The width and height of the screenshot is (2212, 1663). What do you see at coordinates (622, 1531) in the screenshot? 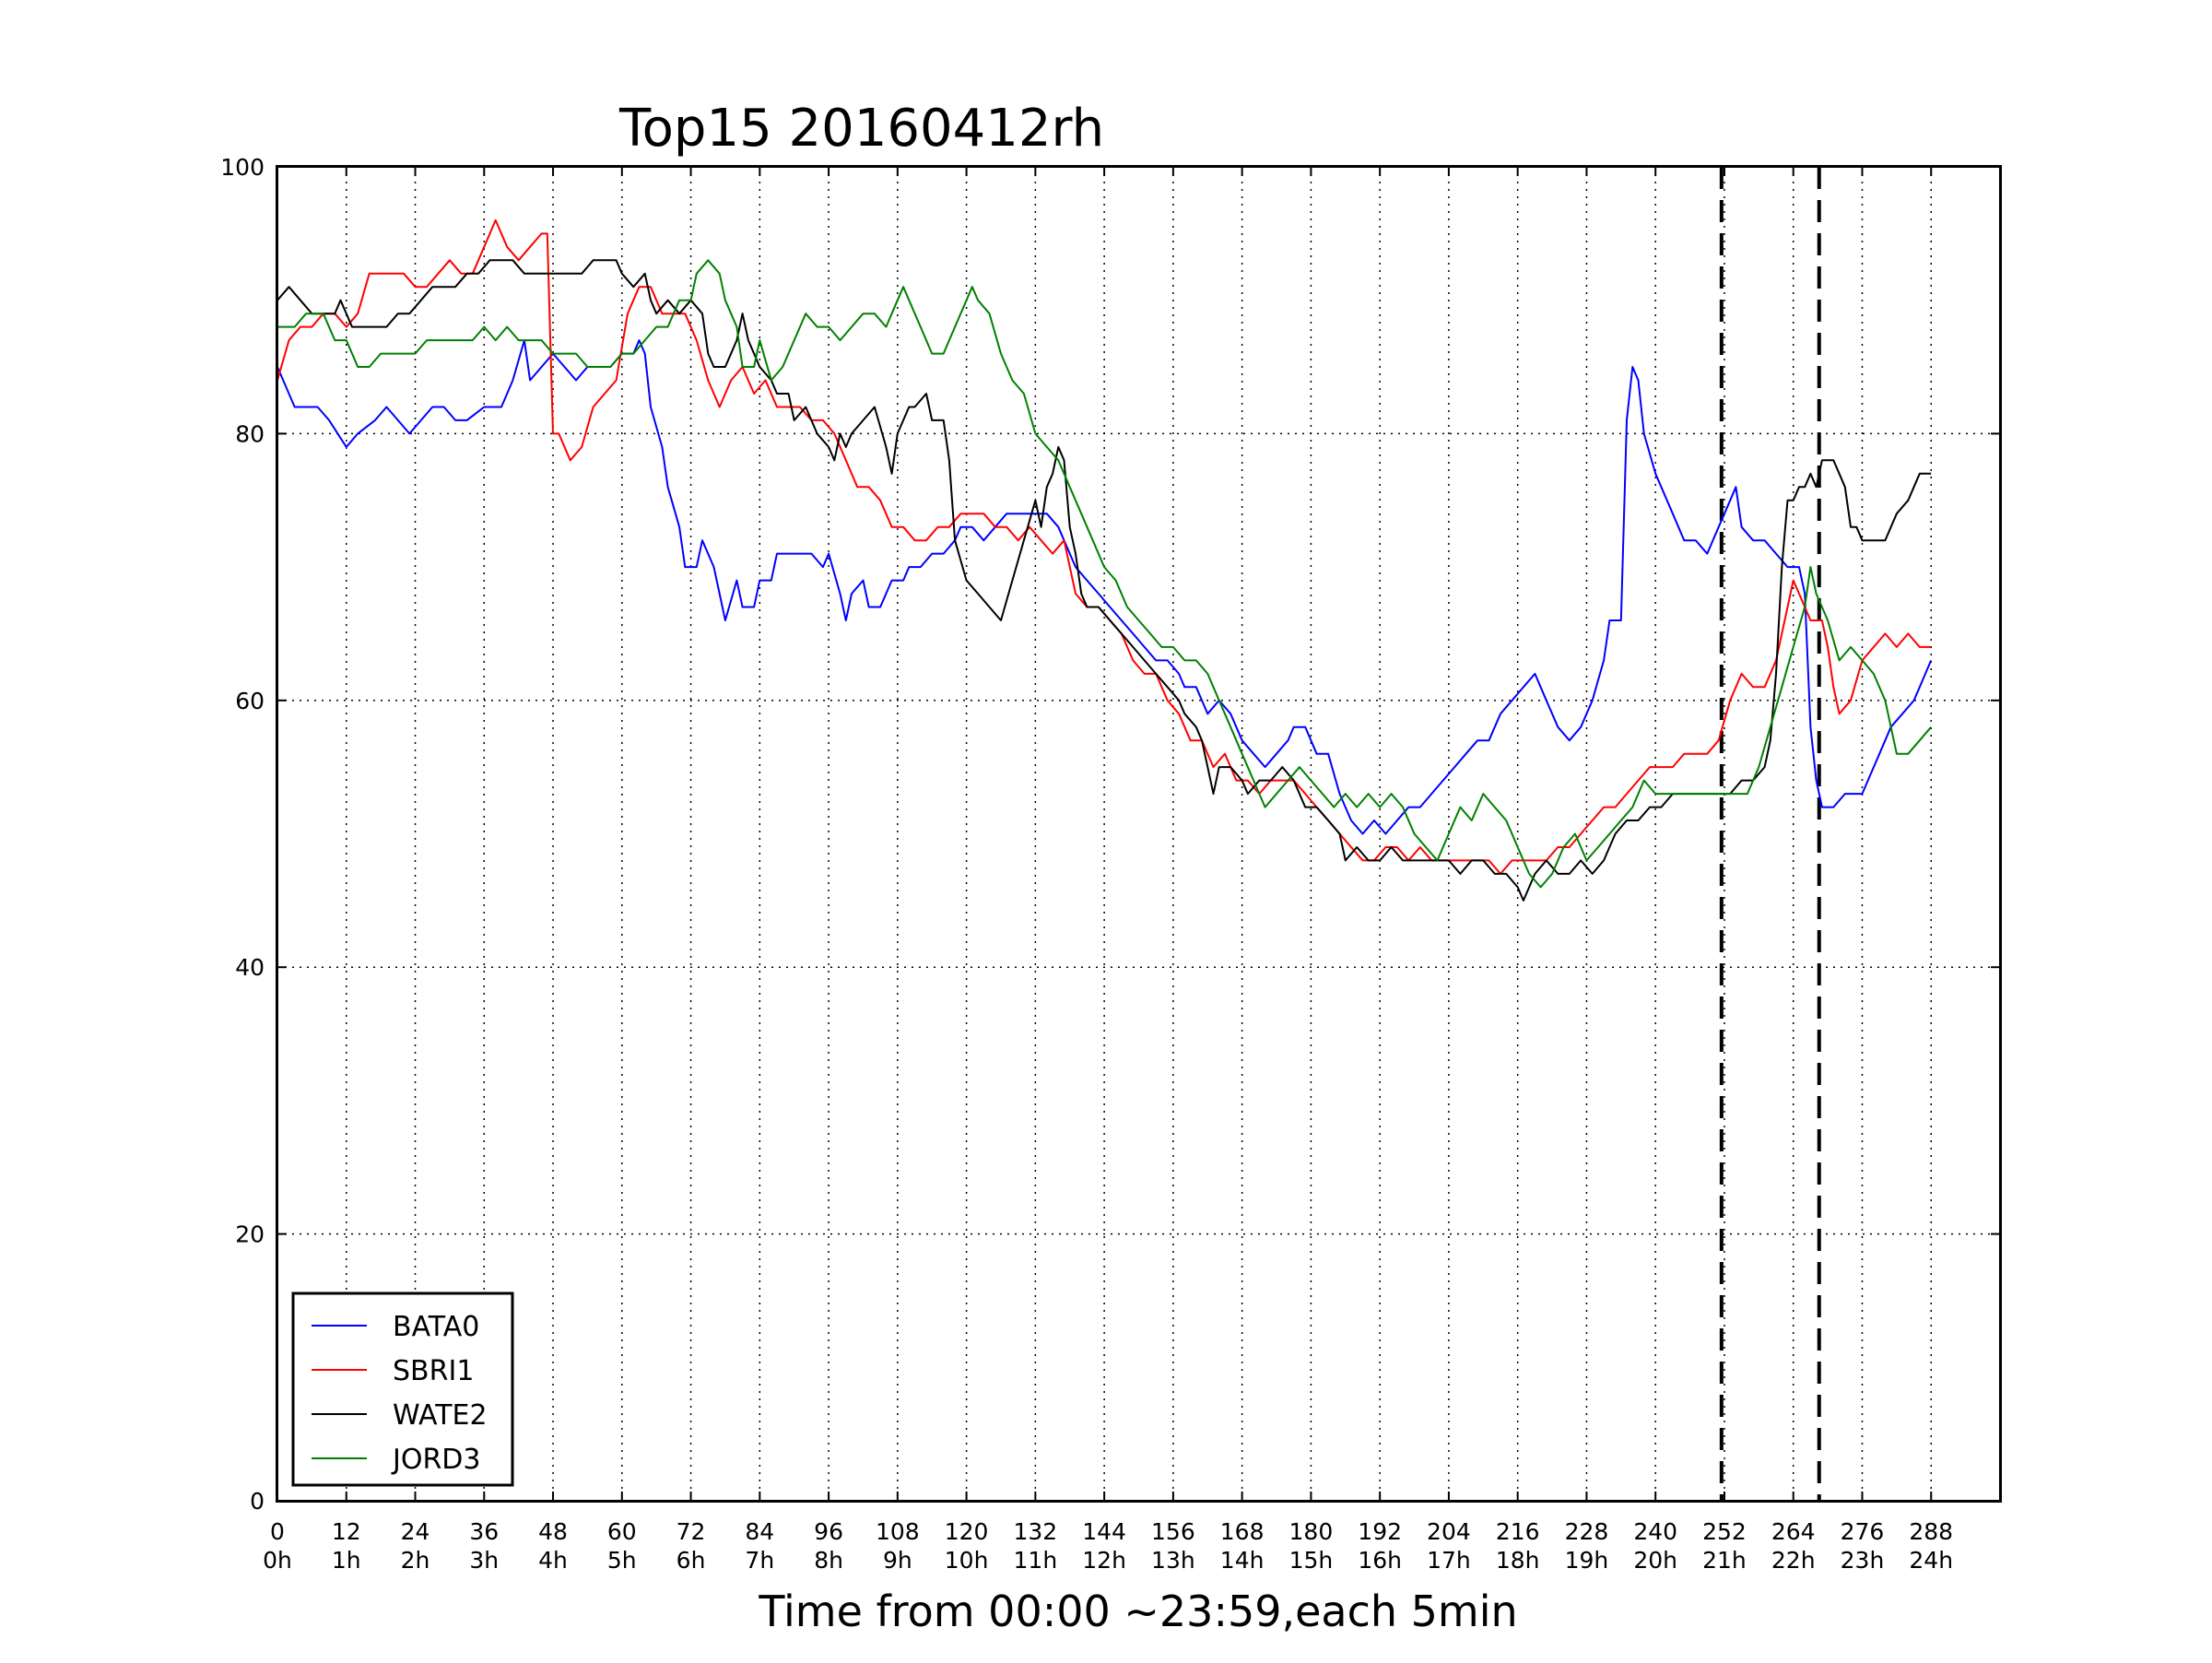
I see `x-tick-label: 60` at bounding box center [622, 1531].